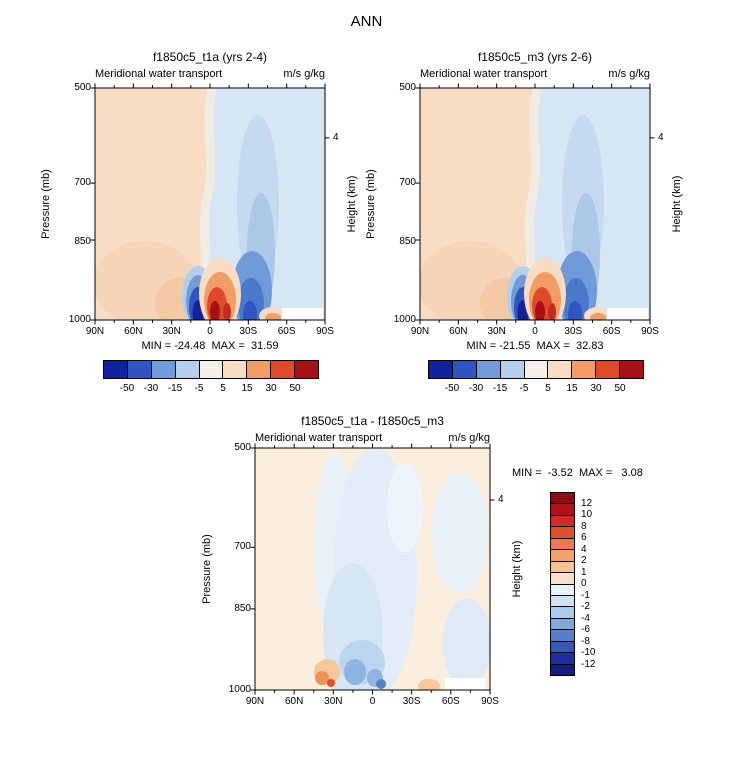 The height and width of the screenshot is (783, 733). I want to click on panel3-latitude-tick-labels: 90N 60N 30N 0 30S 60S 90S, so click(372, 702).